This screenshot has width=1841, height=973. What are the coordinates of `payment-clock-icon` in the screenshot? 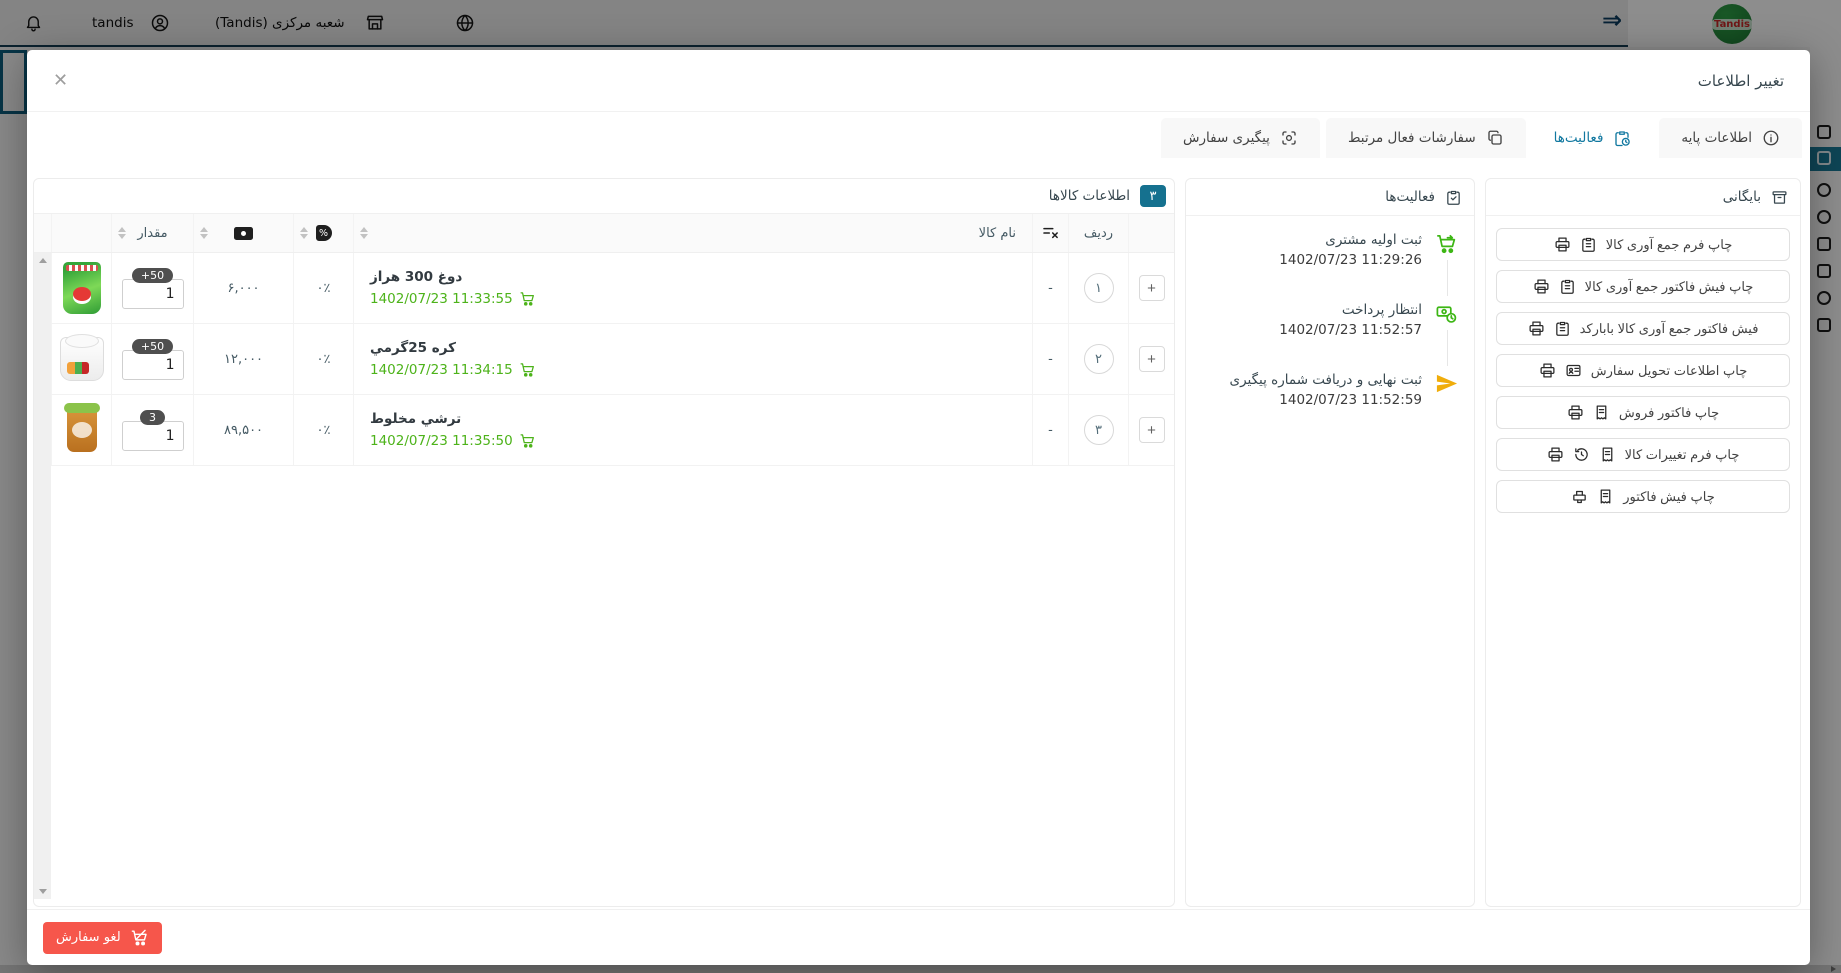 It's located at (1446, 313).